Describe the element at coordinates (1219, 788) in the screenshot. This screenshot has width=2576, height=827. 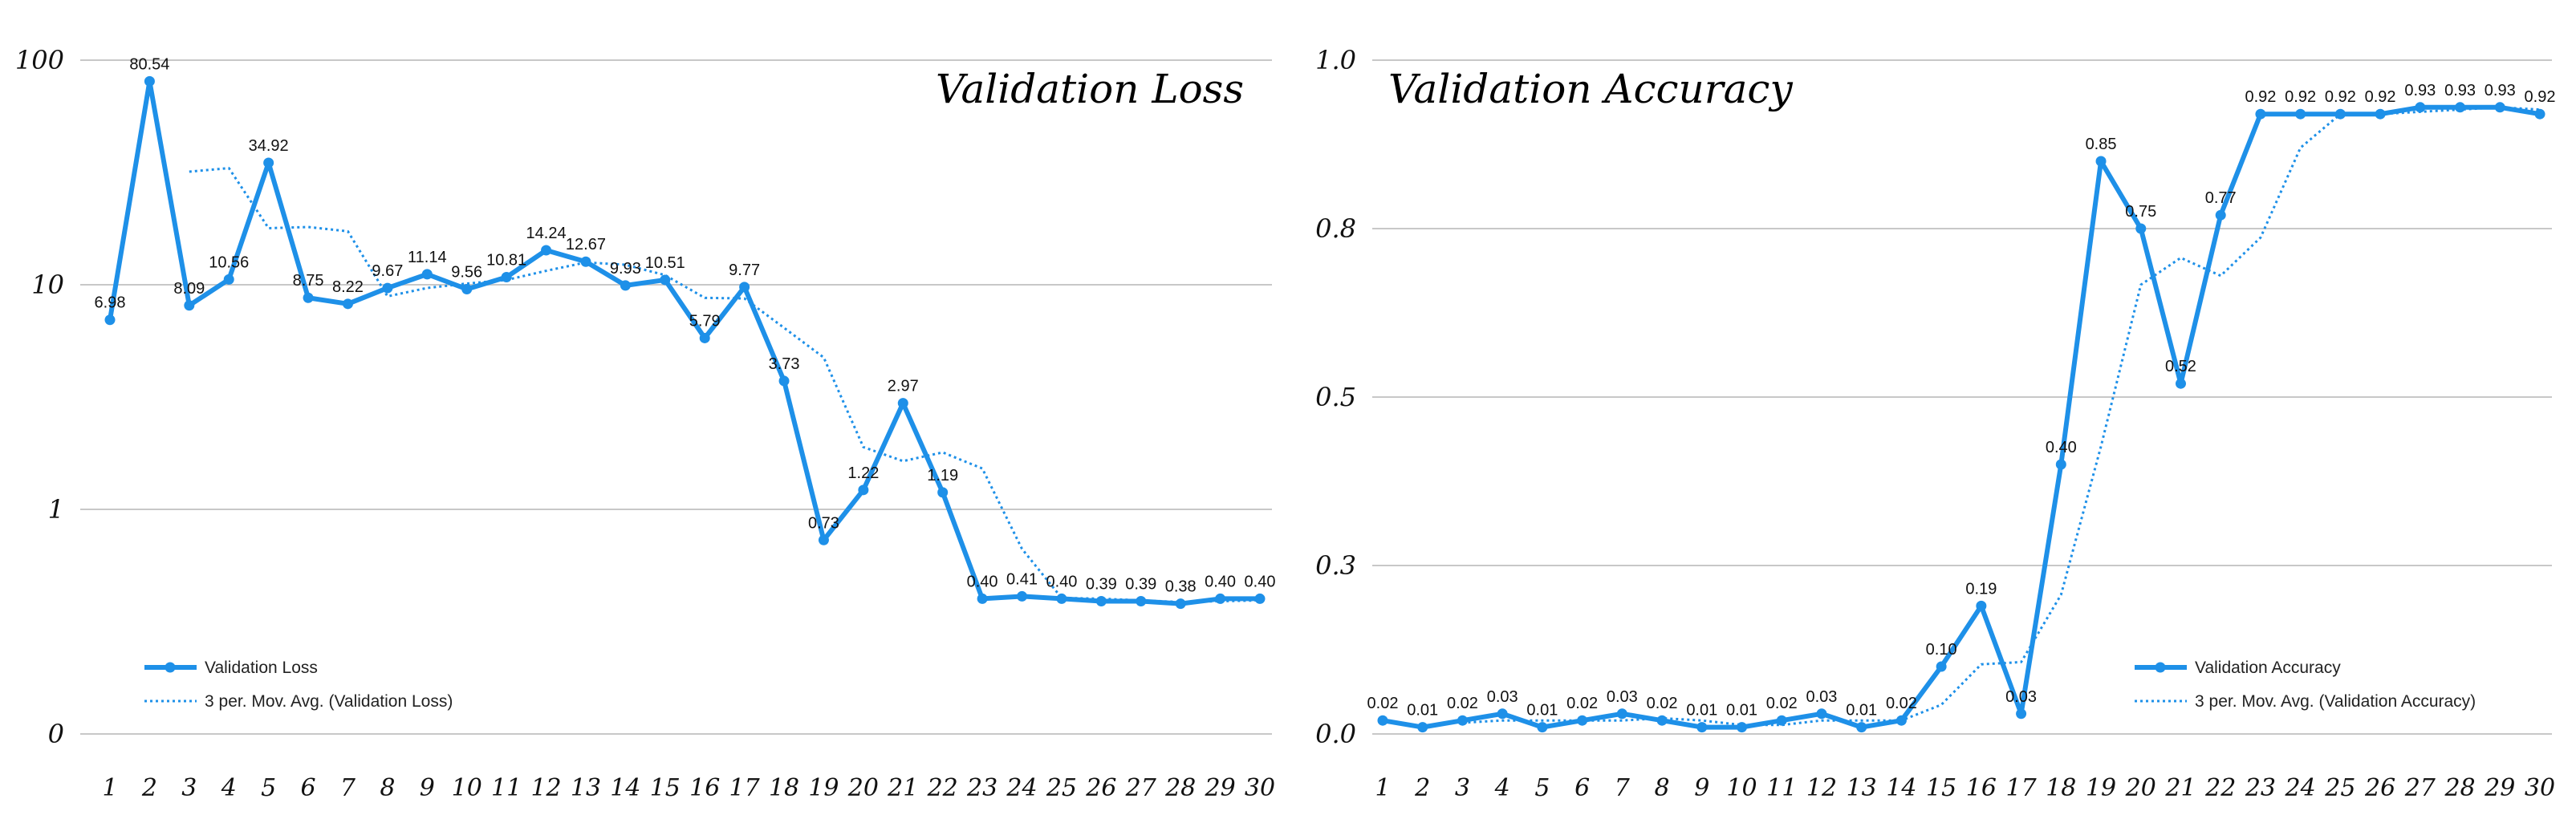
I see `loss-x-tick-label: 29` at that location.